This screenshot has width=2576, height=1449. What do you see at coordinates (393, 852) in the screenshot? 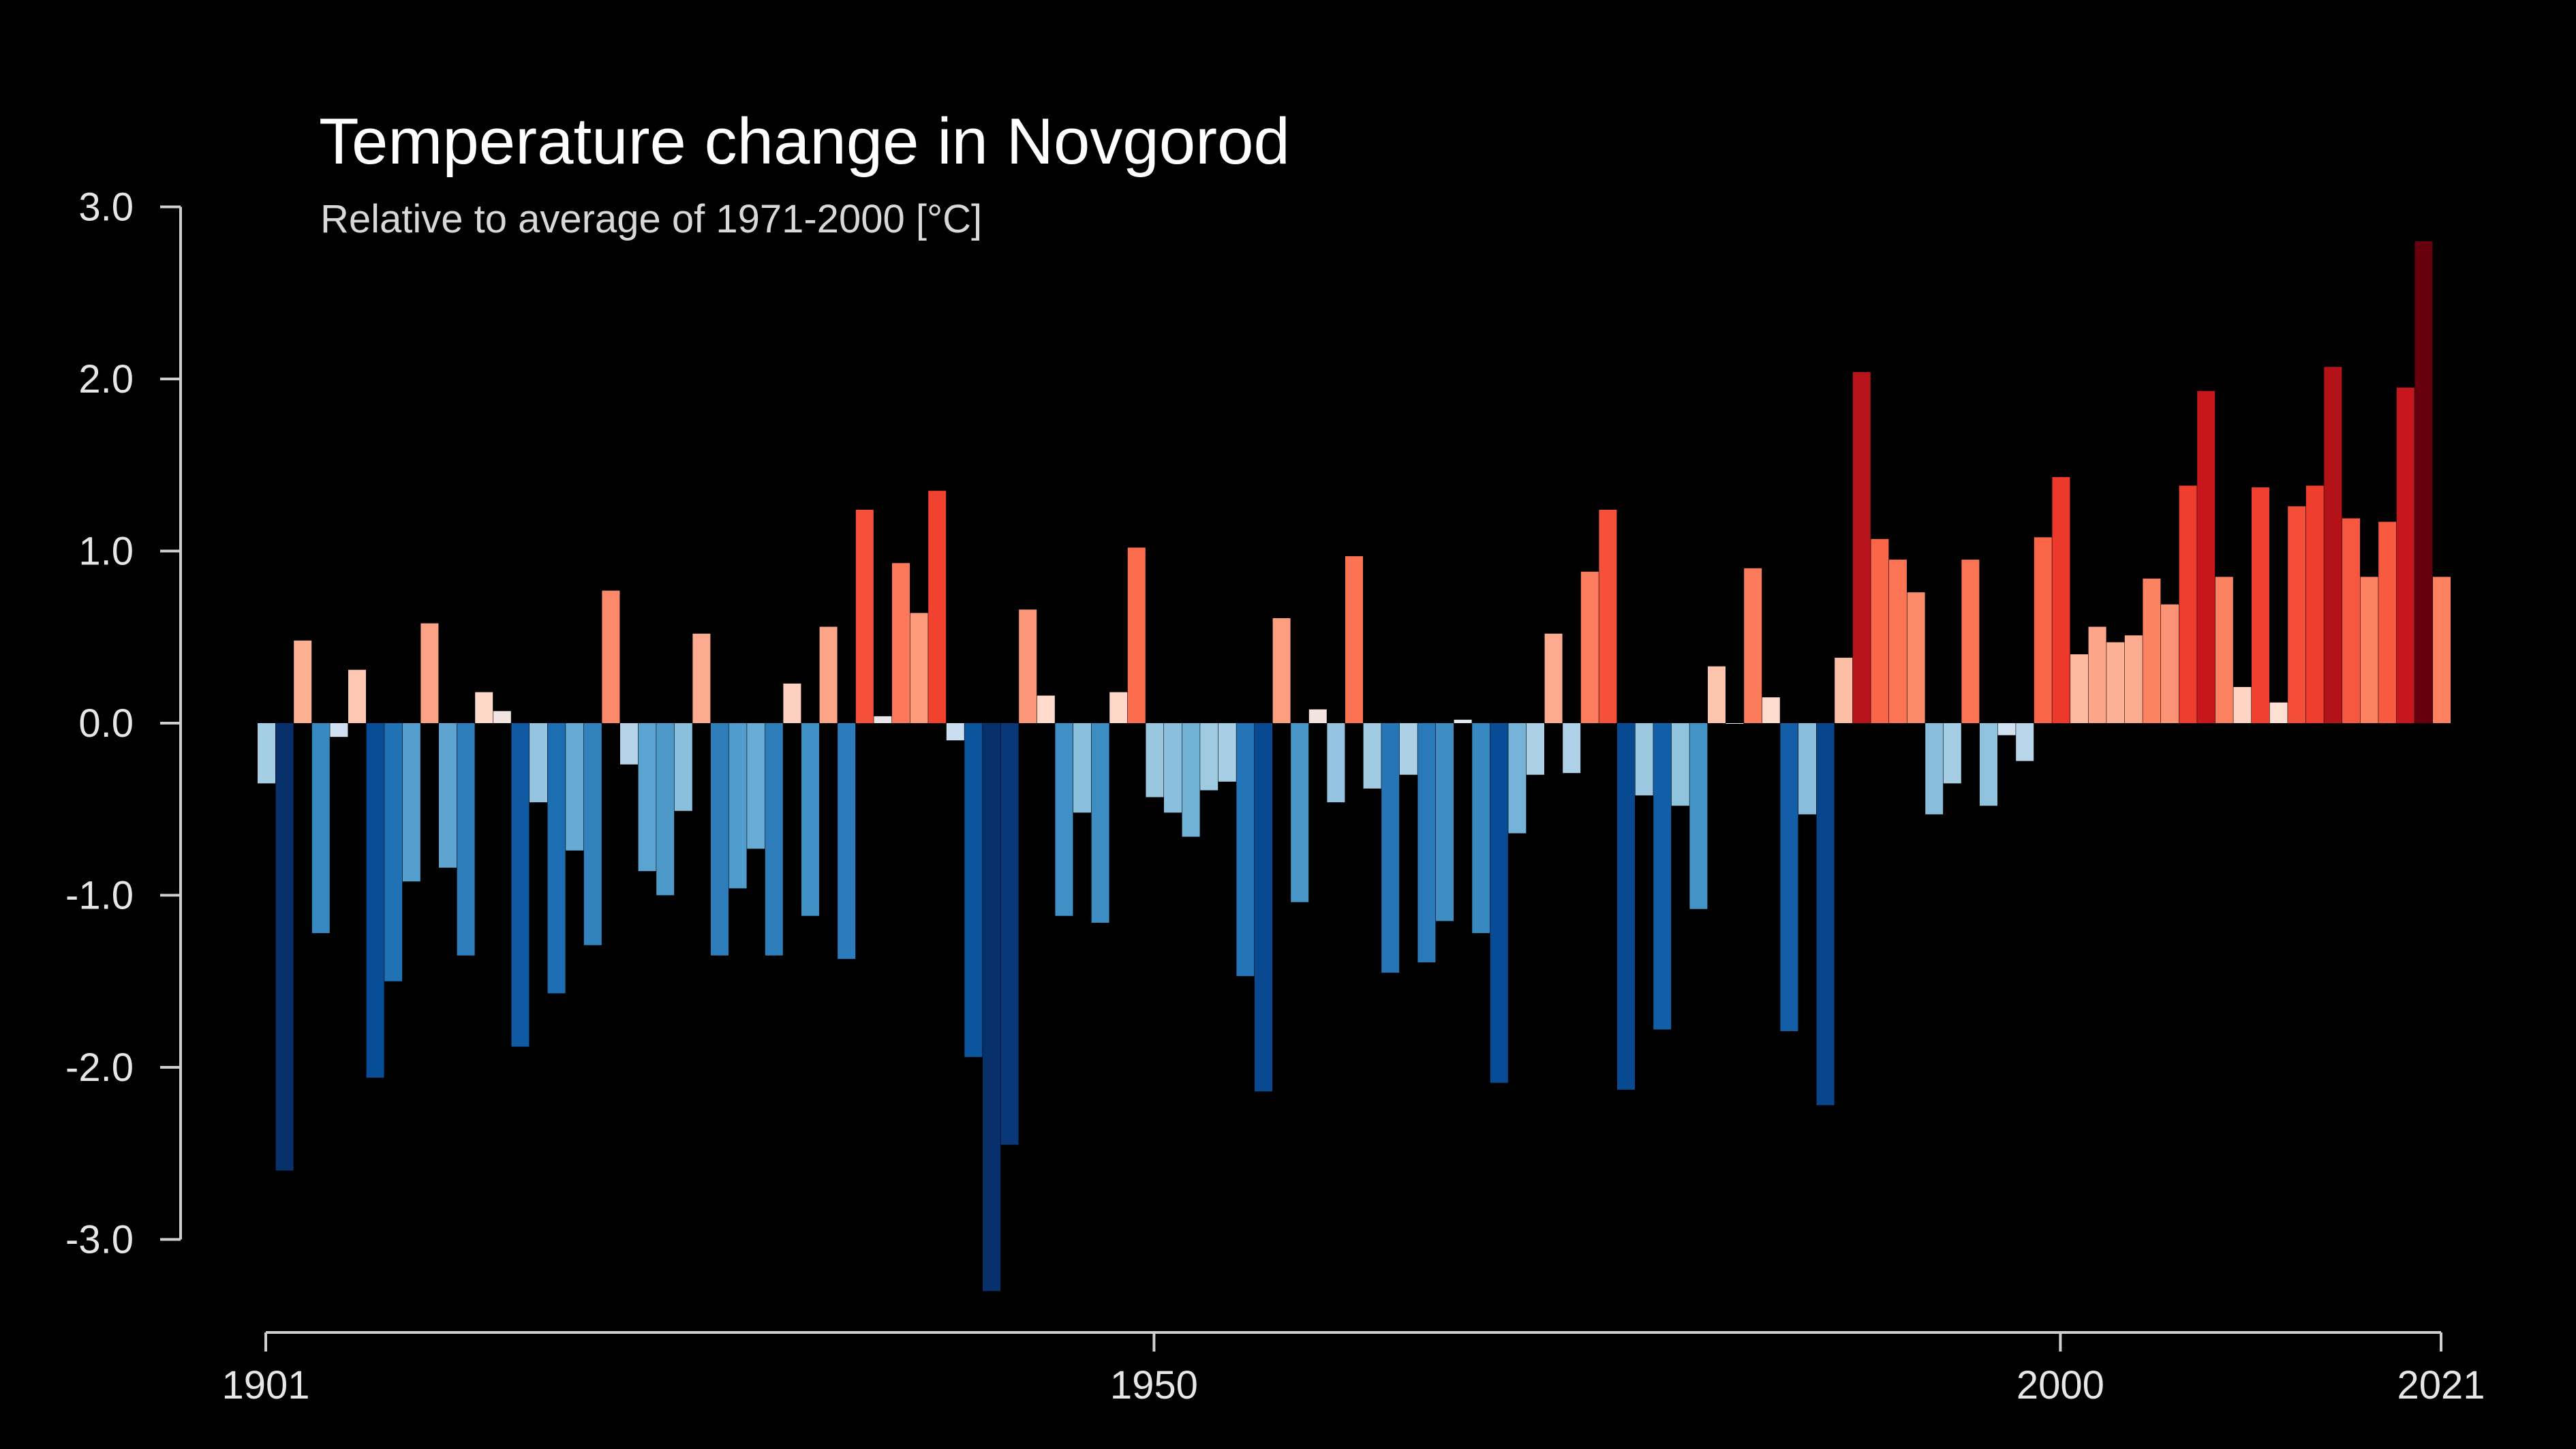
I see `bar-1908` at bounding box center [393, 852].